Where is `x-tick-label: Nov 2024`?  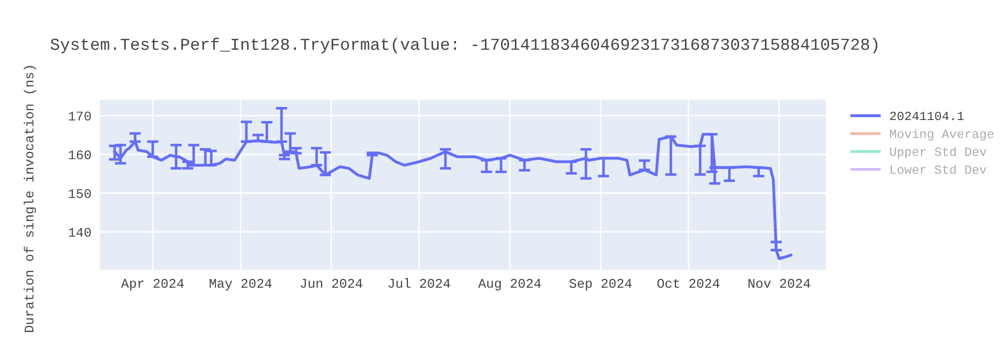
x-tick-label: Nov 2024 is located at coordinates (779, 283).